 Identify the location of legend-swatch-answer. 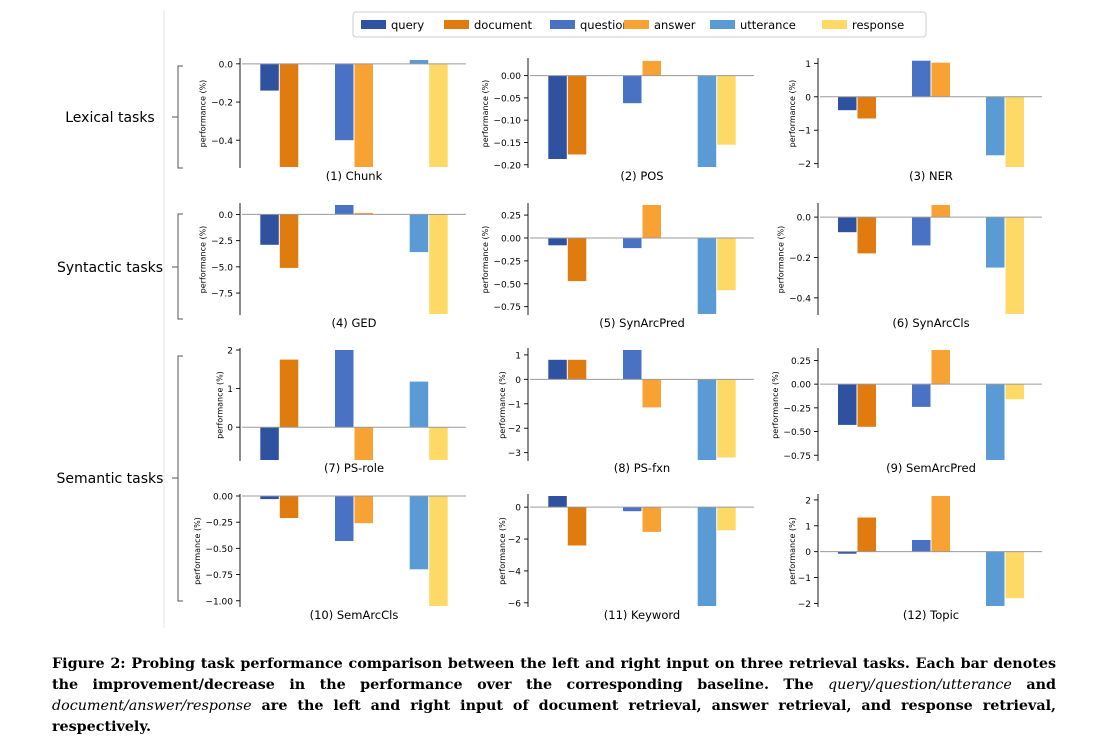
(636, 24).